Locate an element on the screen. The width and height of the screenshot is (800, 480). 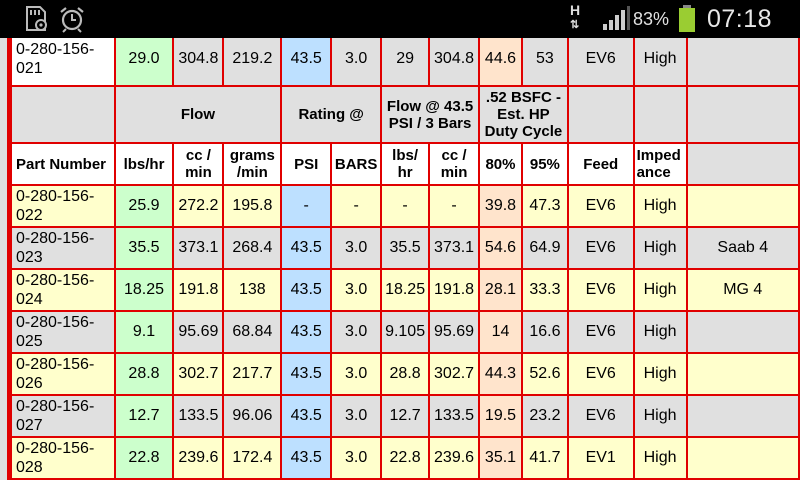
lbs-hr-cell: 9.1 is located at coordinates (144, 332).